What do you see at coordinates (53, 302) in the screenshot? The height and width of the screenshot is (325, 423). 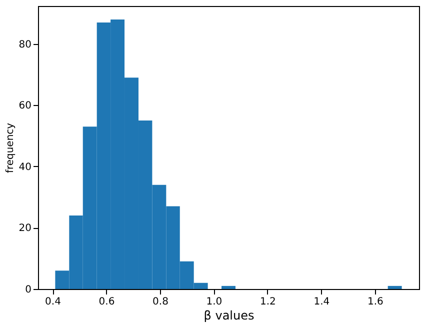 I see `x-tick-label: 0.4` at bounding box center [53, 302].